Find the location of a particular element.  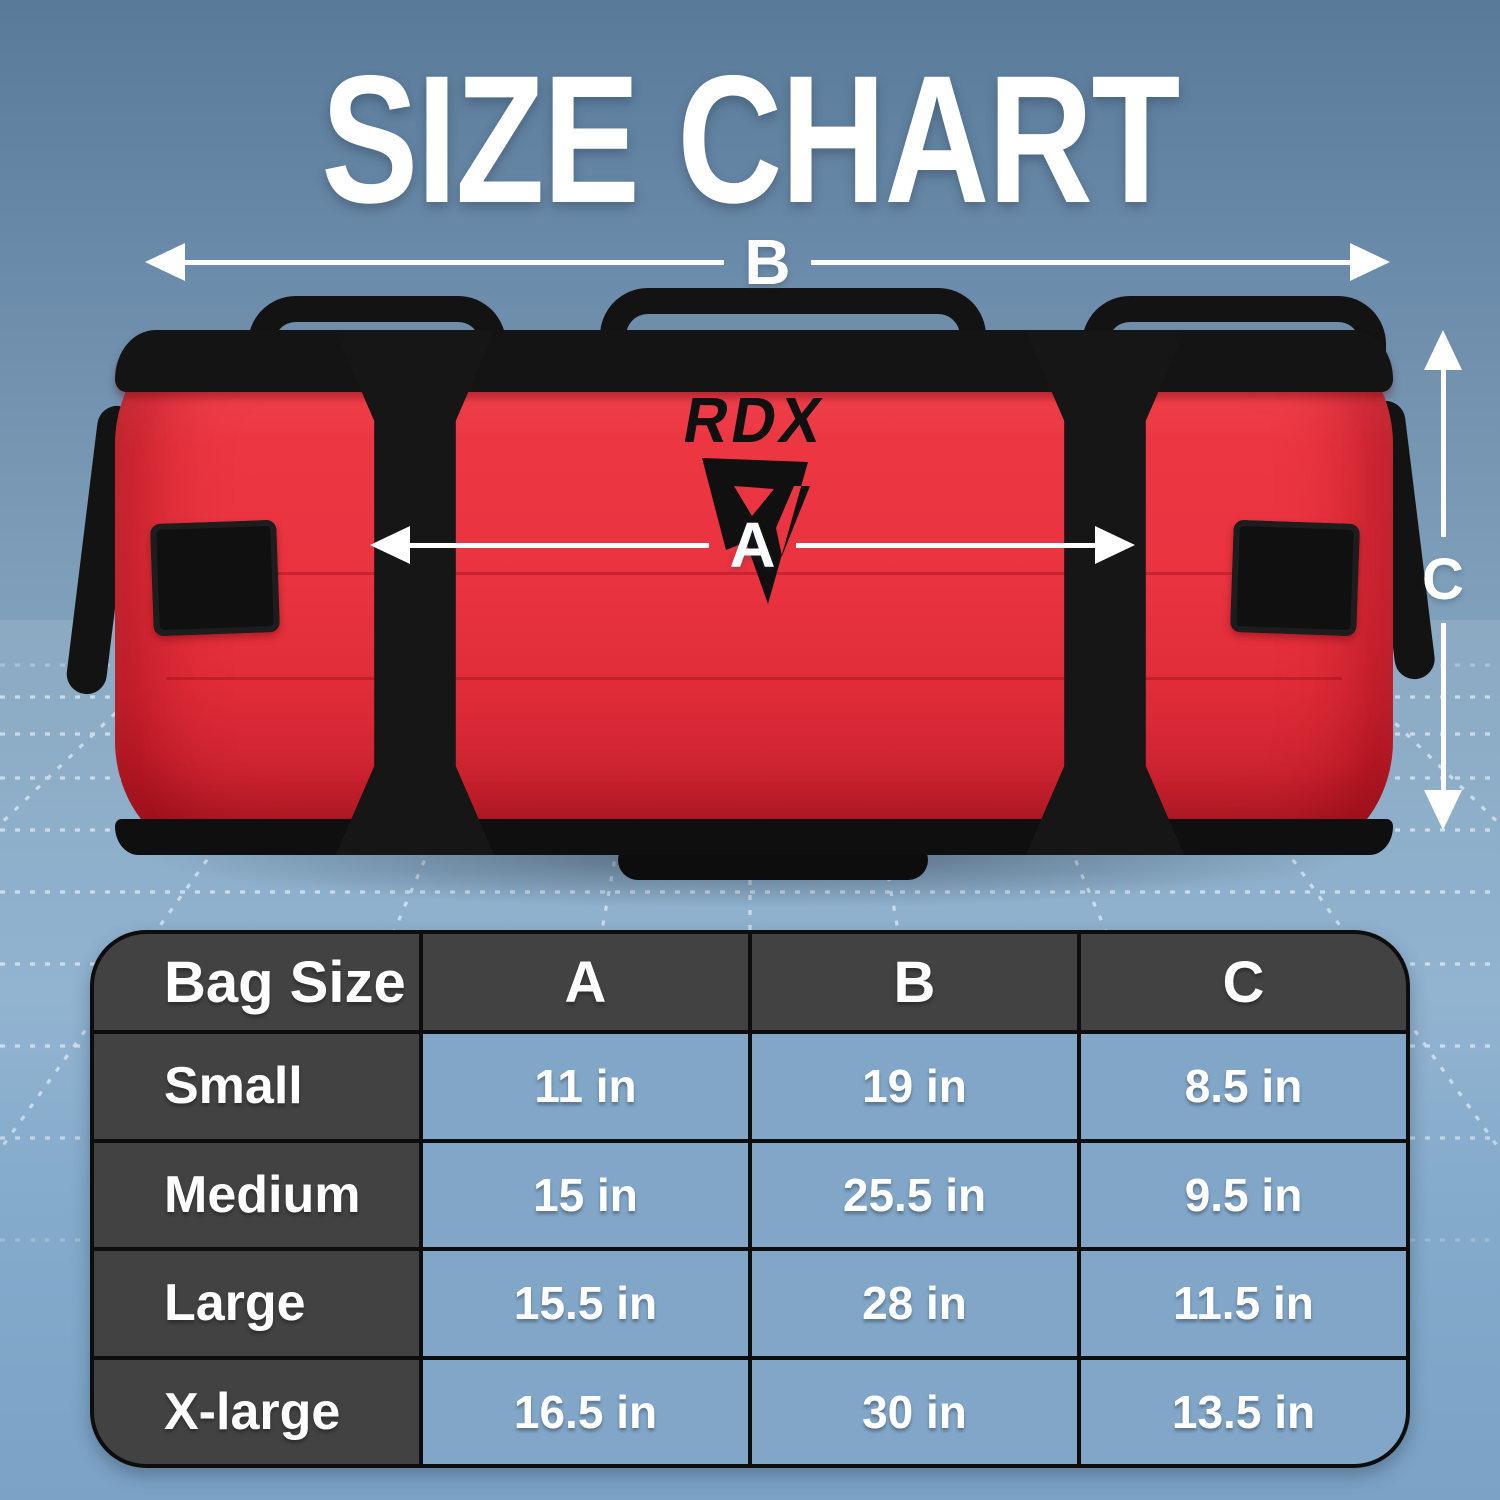

dimension-arrow-c: C is located at coordinates (1443, 580).